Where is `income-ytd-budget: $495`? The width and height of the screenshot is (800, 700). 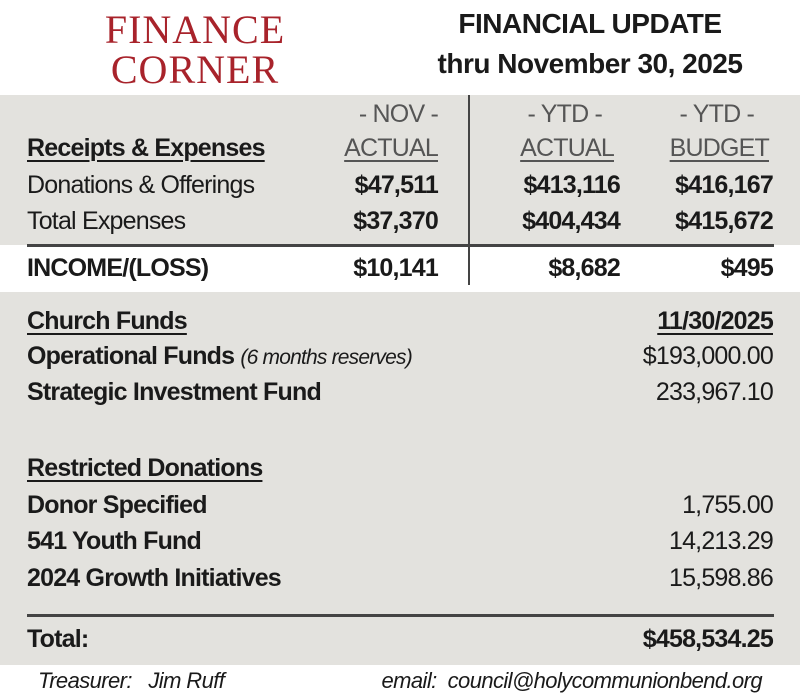 income-ytd-budget: $495 is located at coordinates (747, 268).